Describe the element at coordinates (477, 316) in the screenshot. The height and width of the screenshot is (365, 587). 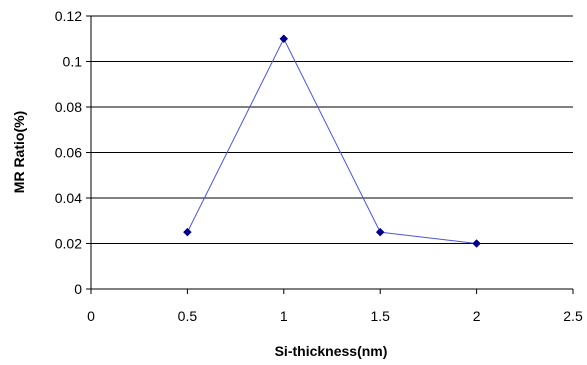
I see `x-tick-label: 2` at that location.